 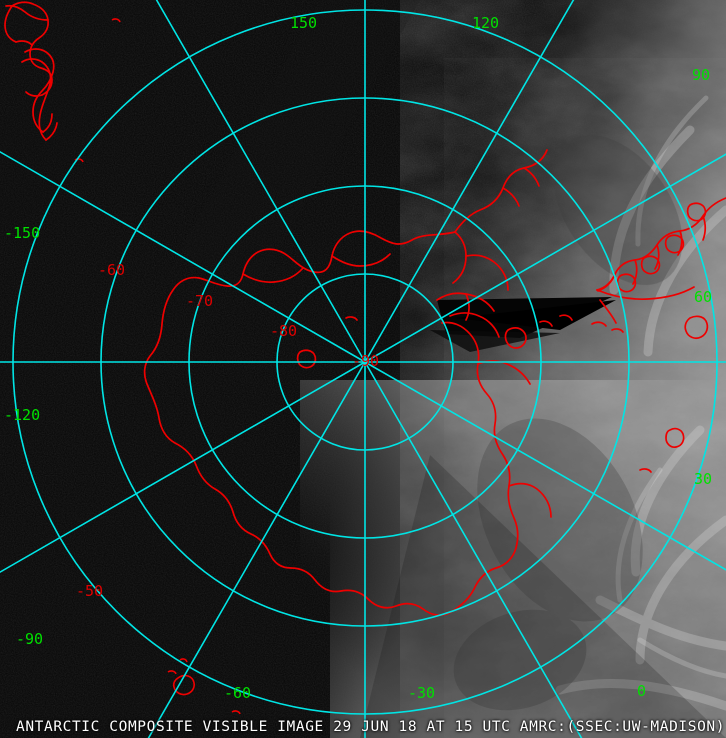 What do you see at coordinates (486, 23) in the screenshot?
I see `longitude-label-120: 120` at bounding box center [486, 23].